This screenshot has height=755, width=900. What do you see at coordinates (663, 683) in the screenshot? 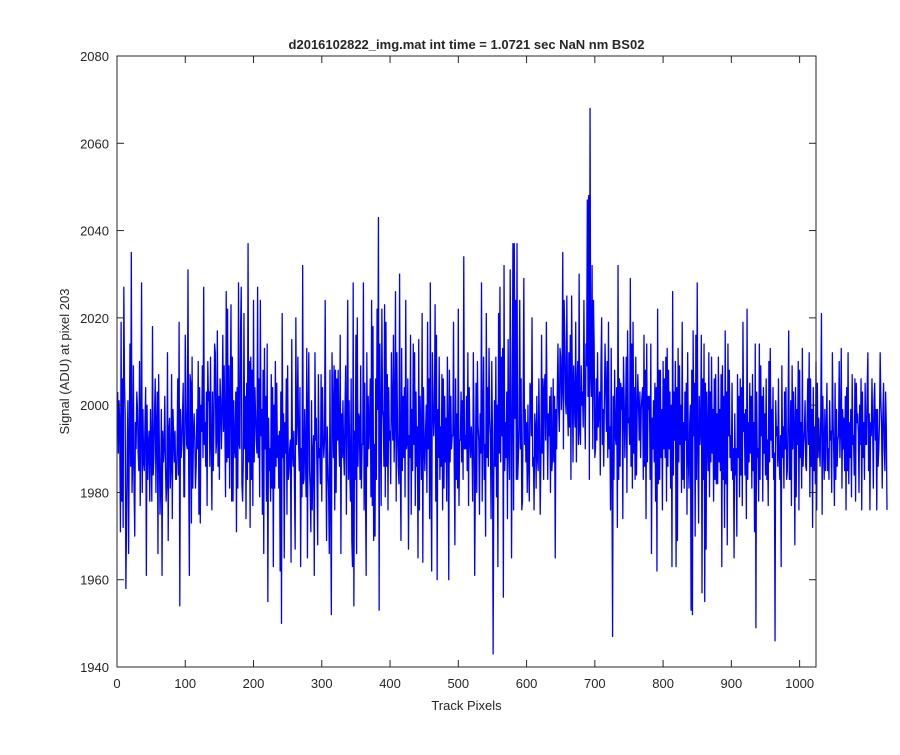
I see `x-tick-label: 800` at bounding box center [663, 683].